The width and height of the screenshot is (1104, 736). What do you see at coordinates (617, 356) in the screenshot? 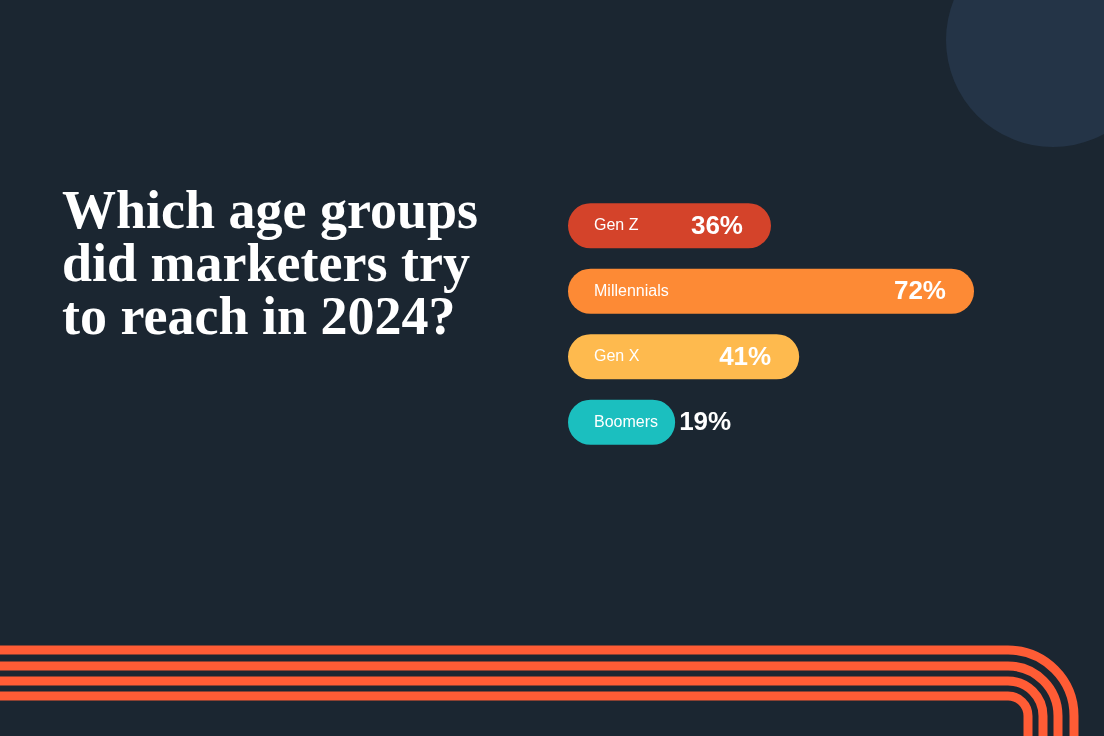
I see `y-tick-label: Gen X` at bounding box center [617, 356].